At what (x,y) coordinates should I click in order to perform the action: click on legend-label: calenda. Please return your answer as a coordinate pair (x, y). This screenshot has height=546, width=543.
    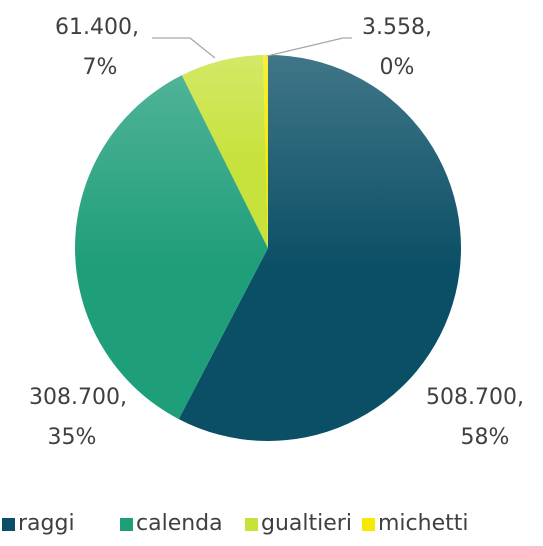
    Looking at the image, I should click on (179, 523).